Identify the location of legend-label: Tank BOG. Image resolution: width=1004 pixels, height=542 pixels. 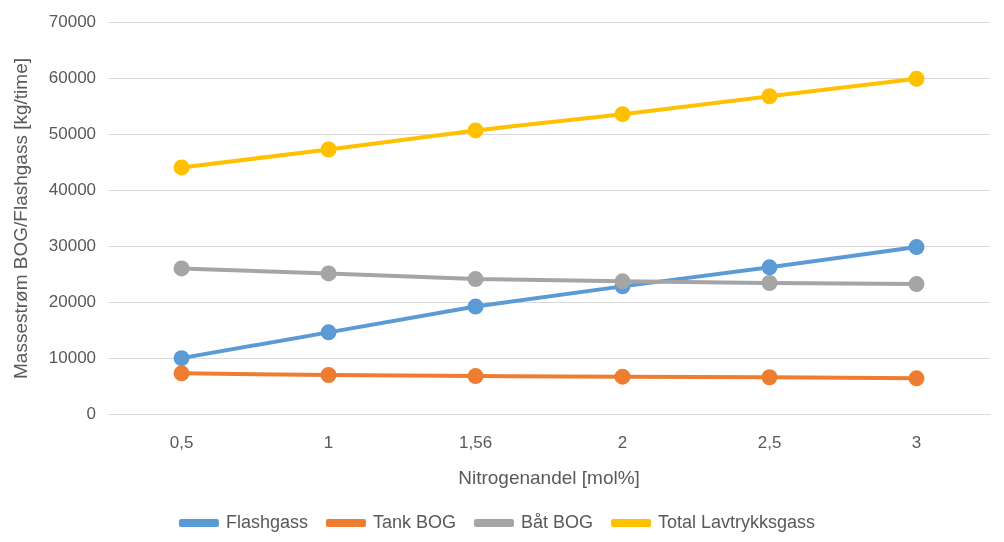
(414, 521).